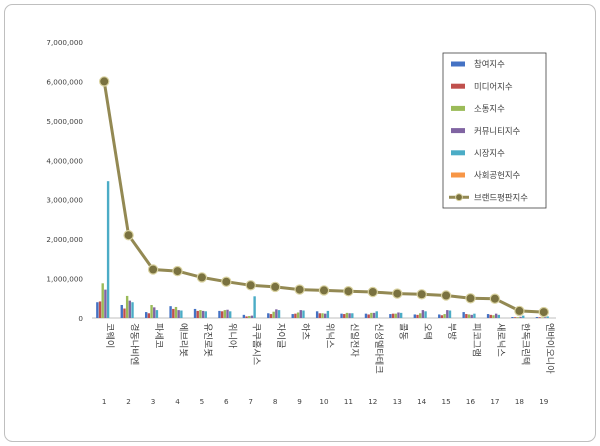 Image resolution: width=600 pixels, height=446 pixels. Describe the element at coordinates (231, 336) in the screenshot. I see `x-category-label: 위니아` at that location.